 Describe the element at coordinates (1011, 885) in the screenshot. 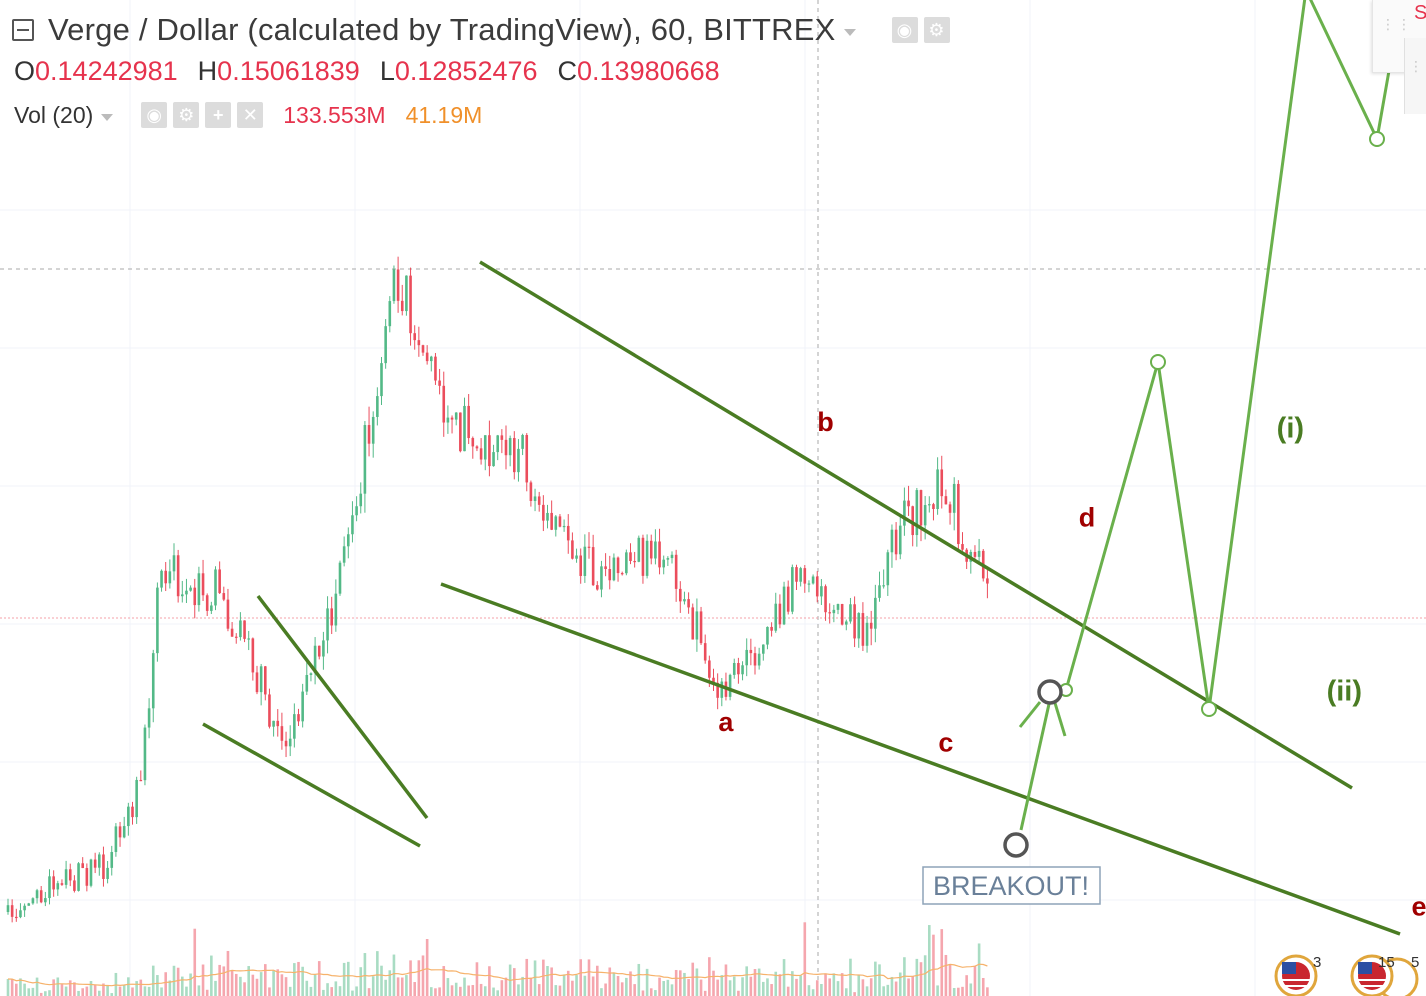

I see `breakout-callout-box` at that location.